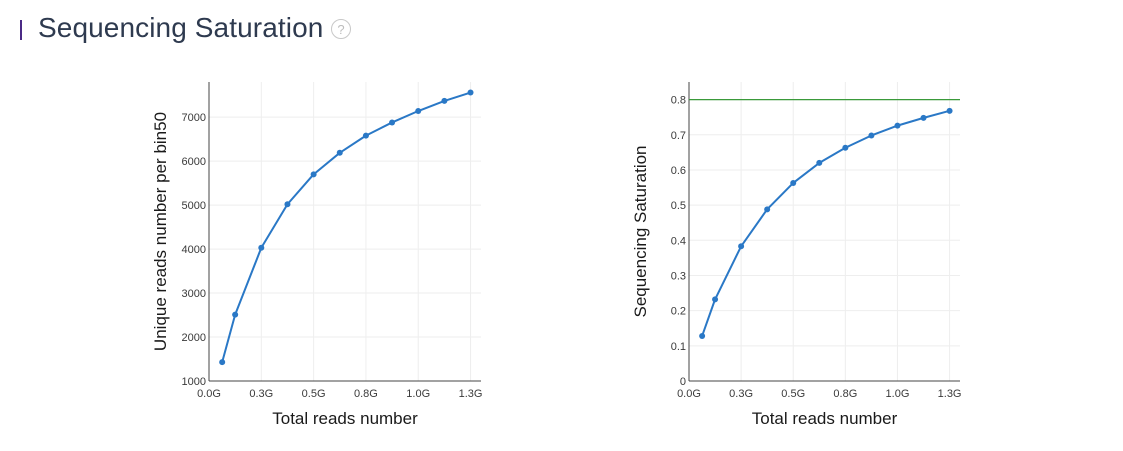 The height and width of the screenshot is (451, 1123). I want to click on page-title: Sequencing Saturation, so click(181, 27).